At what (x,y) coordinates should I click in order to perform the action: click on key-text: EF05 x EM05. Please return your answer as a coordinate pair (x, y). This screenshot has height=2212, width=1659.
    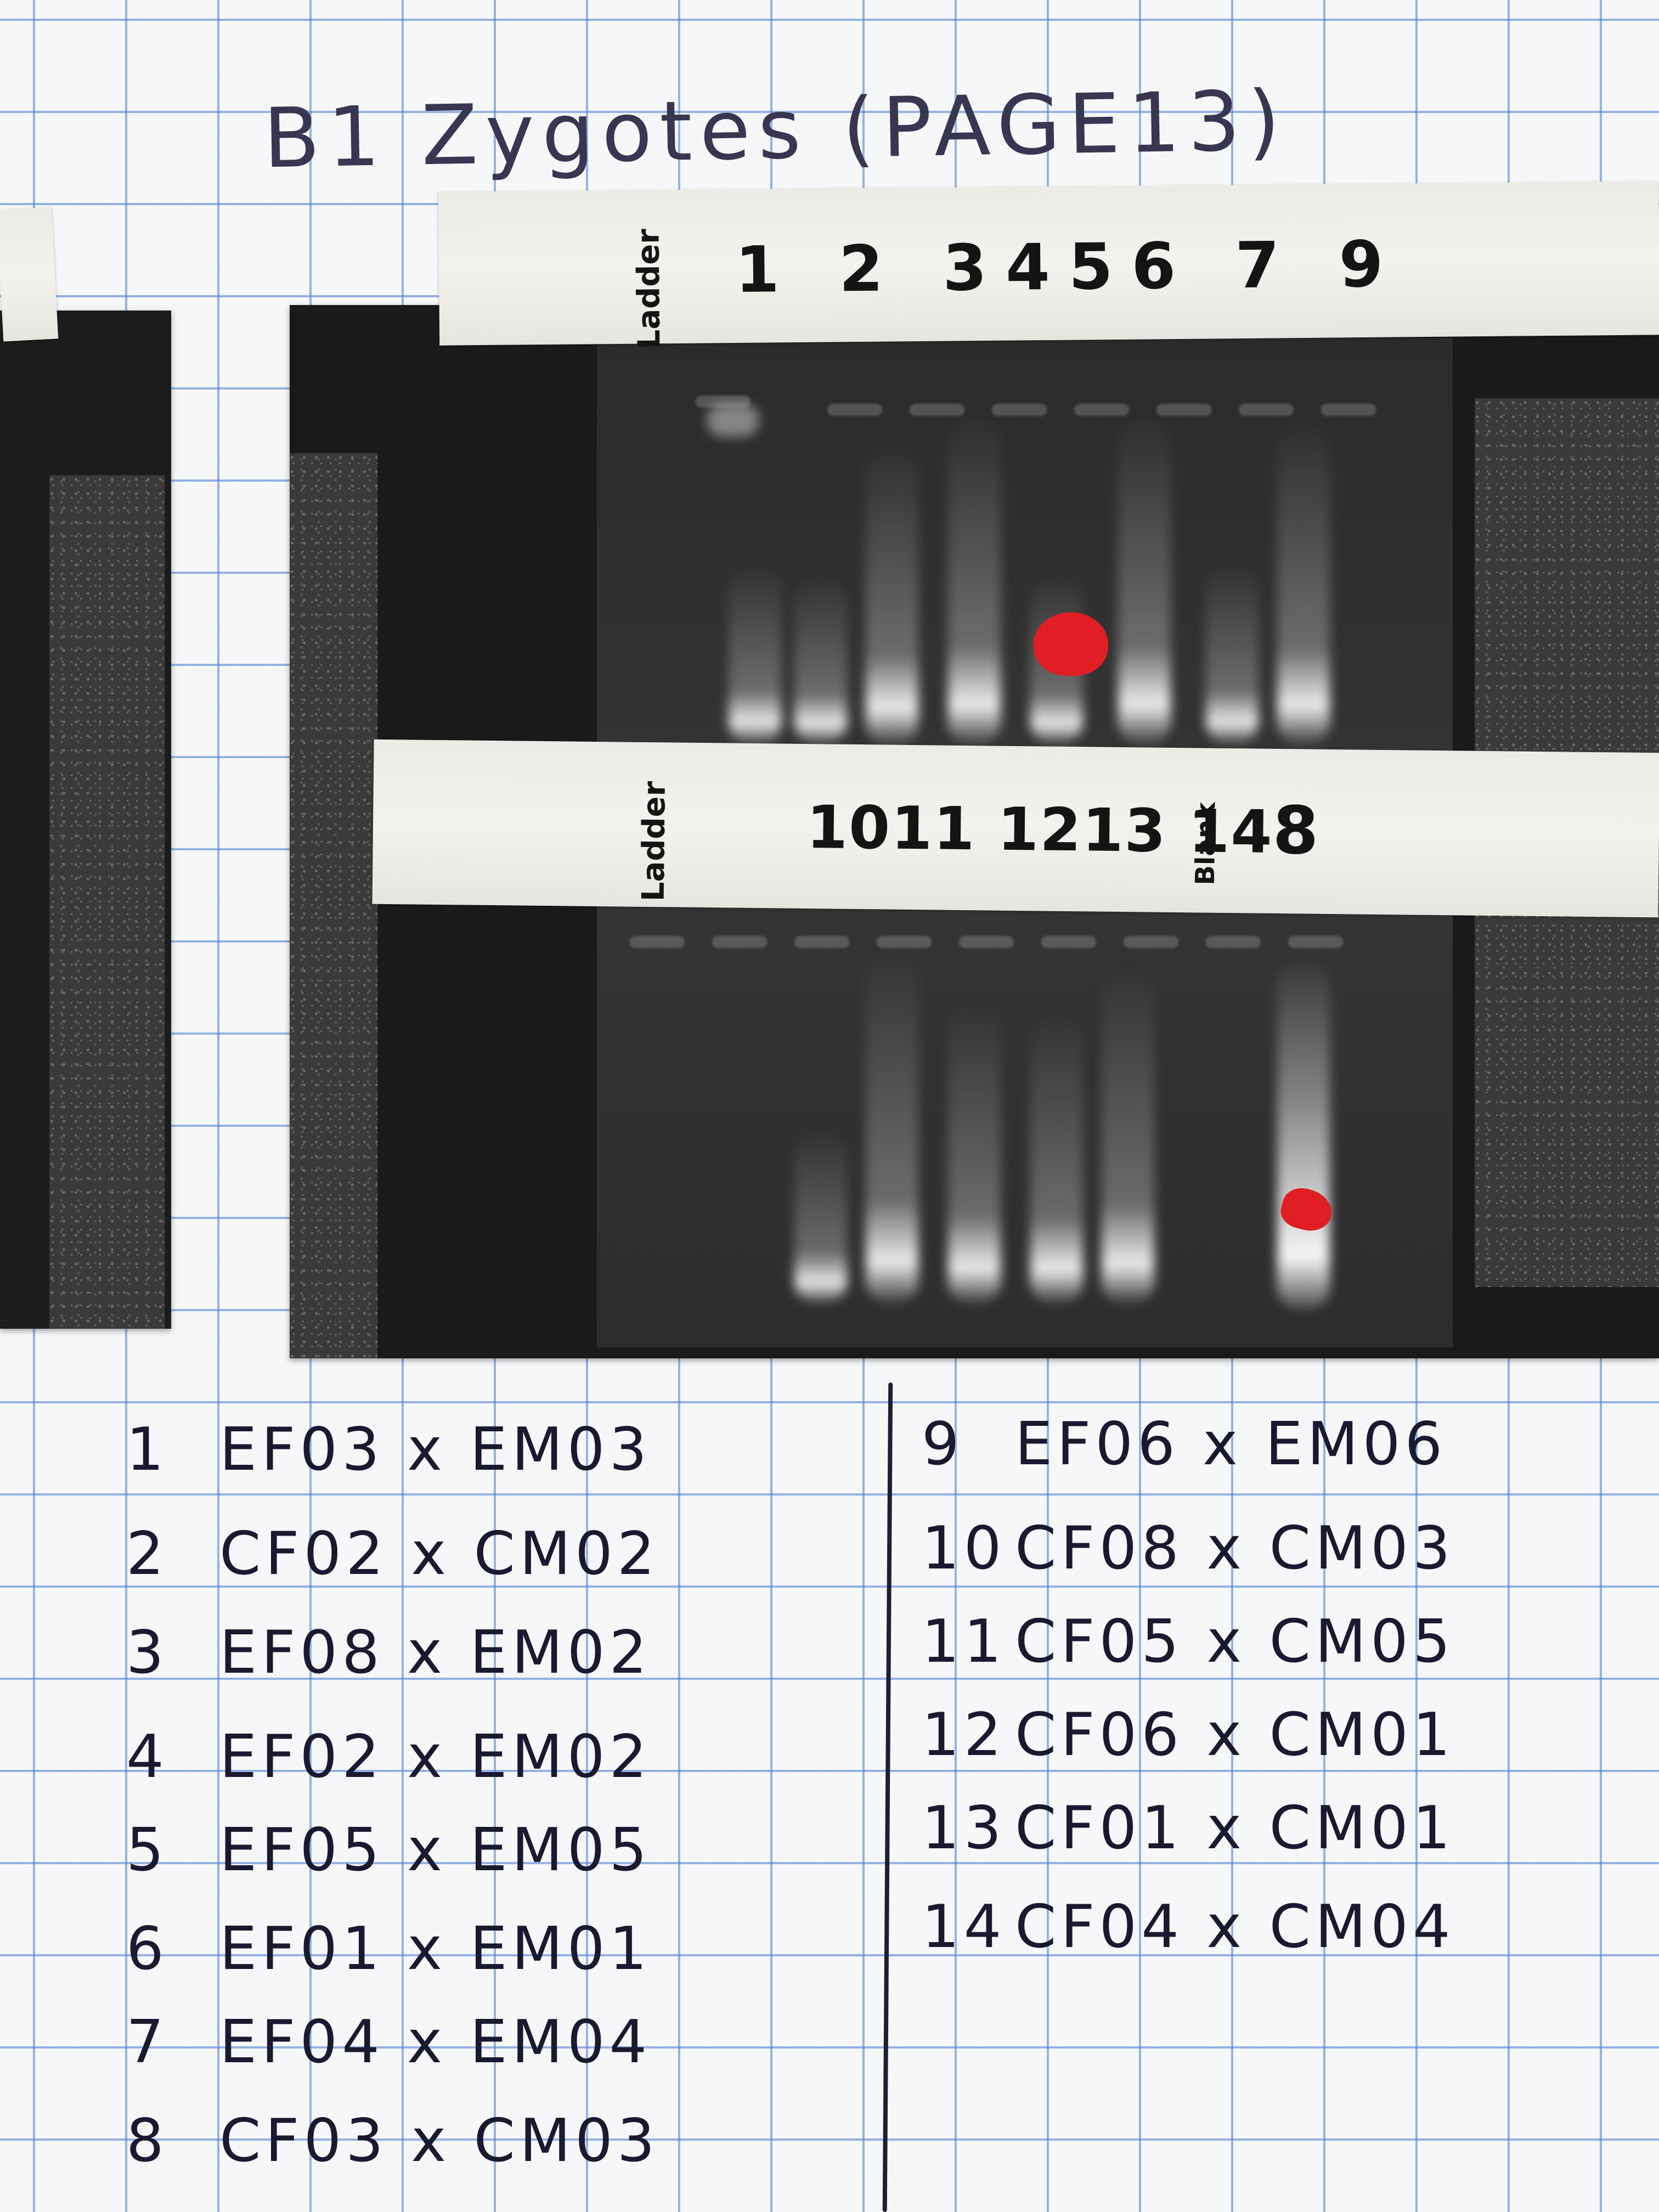
    Looking at the image, I should click on (436, 1850).